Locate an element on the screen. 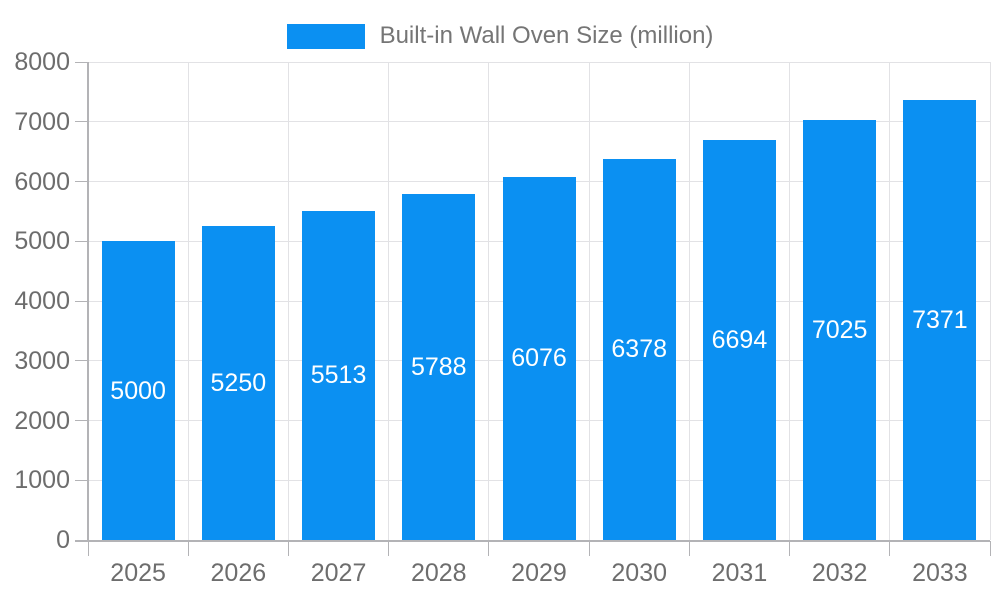  y-tick-label: 2000 is located at coordinates (42, 420).